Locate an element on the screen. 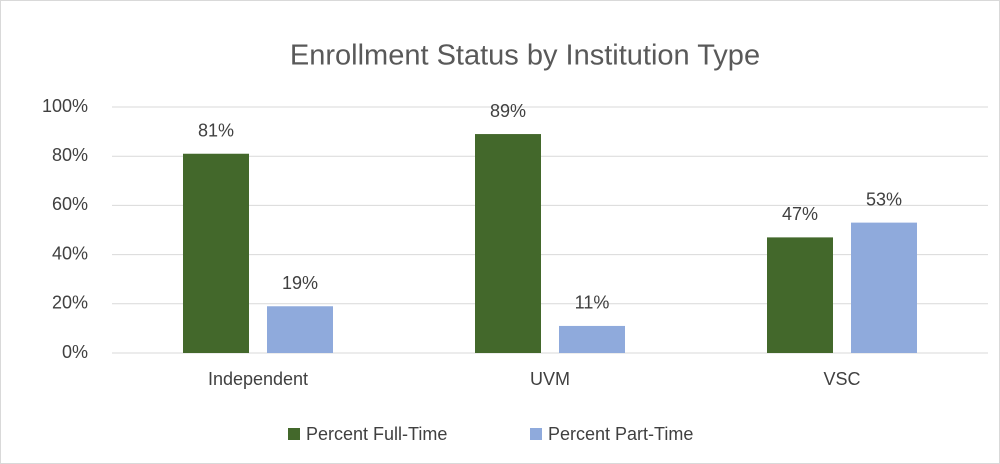  legend-label: Percent Part-Time is located at coordinates (620, 434).